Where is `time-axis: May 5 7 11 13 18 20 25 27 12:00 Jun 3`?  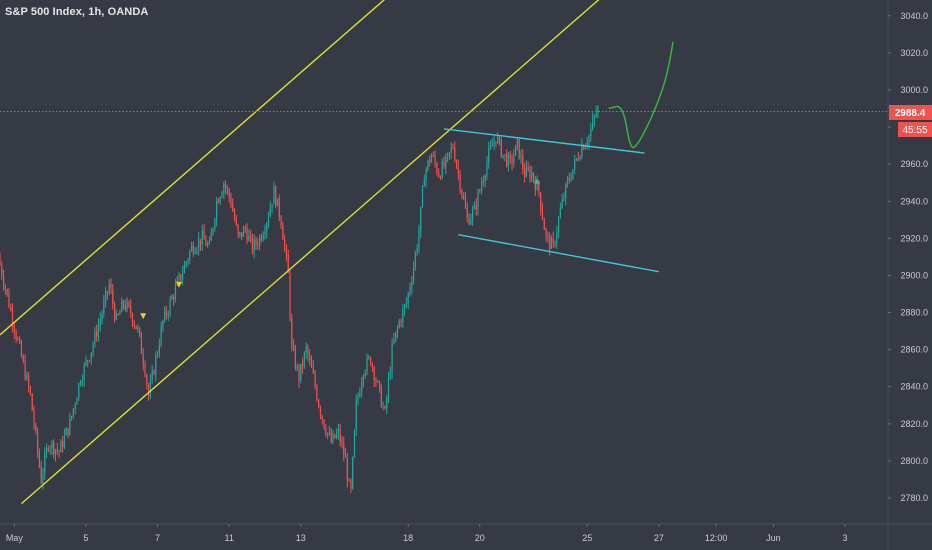
time-axis: May 5 7 11 13 18 20 25 27 12:00 Jun 3 is located at coordinates (427, 533).